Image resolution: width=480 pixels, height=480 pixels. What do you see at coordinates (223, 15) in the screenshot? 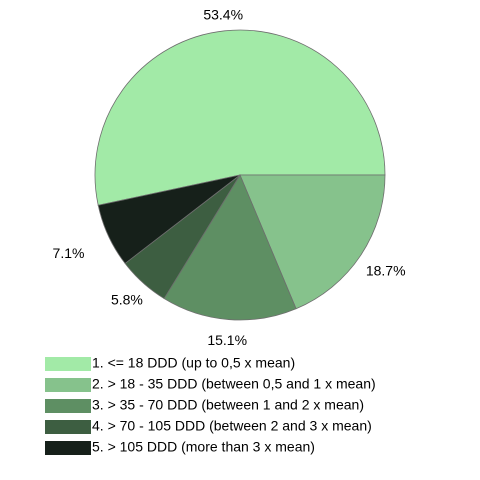
I see `slice-label-1: 53.4%` at bounding box center [223, 15].